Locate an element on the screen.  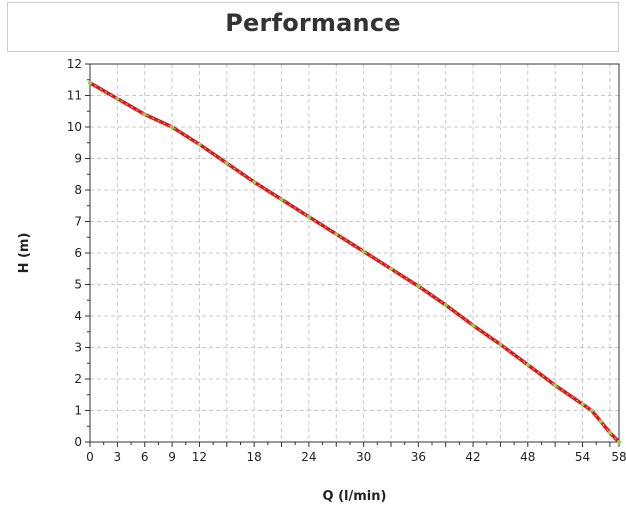
chart-title-box: Performance is located at coordinates (313, 27).